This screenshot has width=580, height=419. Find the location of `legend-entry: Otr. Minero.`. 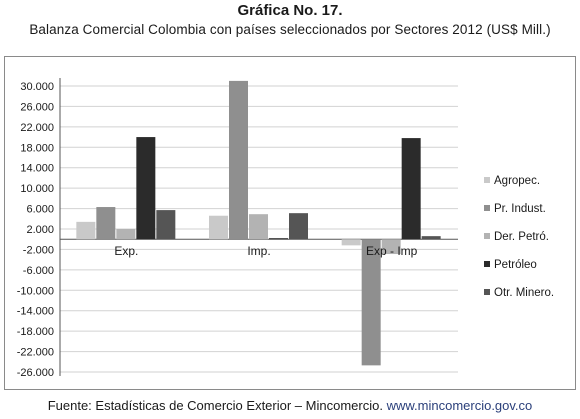

legend-entry: Otr. Minero. is located at coordinates (524, 293).